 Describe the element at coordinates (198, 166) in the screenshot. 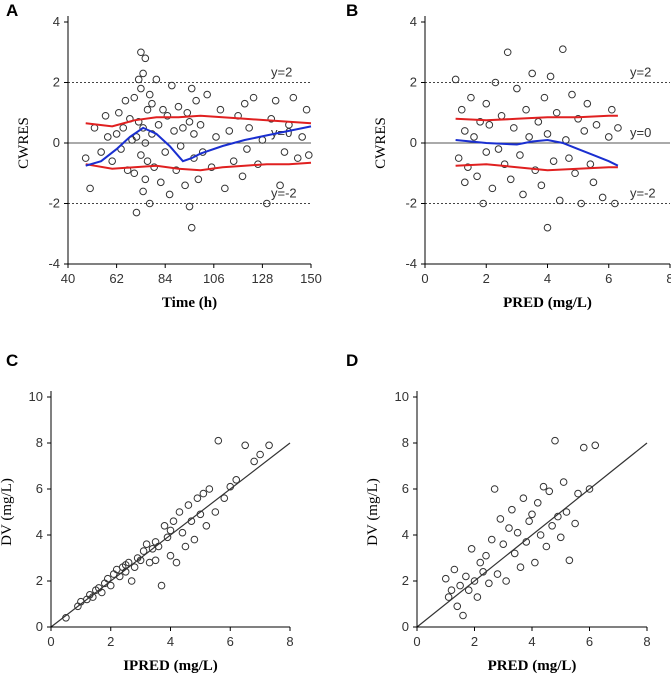

I see `series-line-lower-band` at that location.